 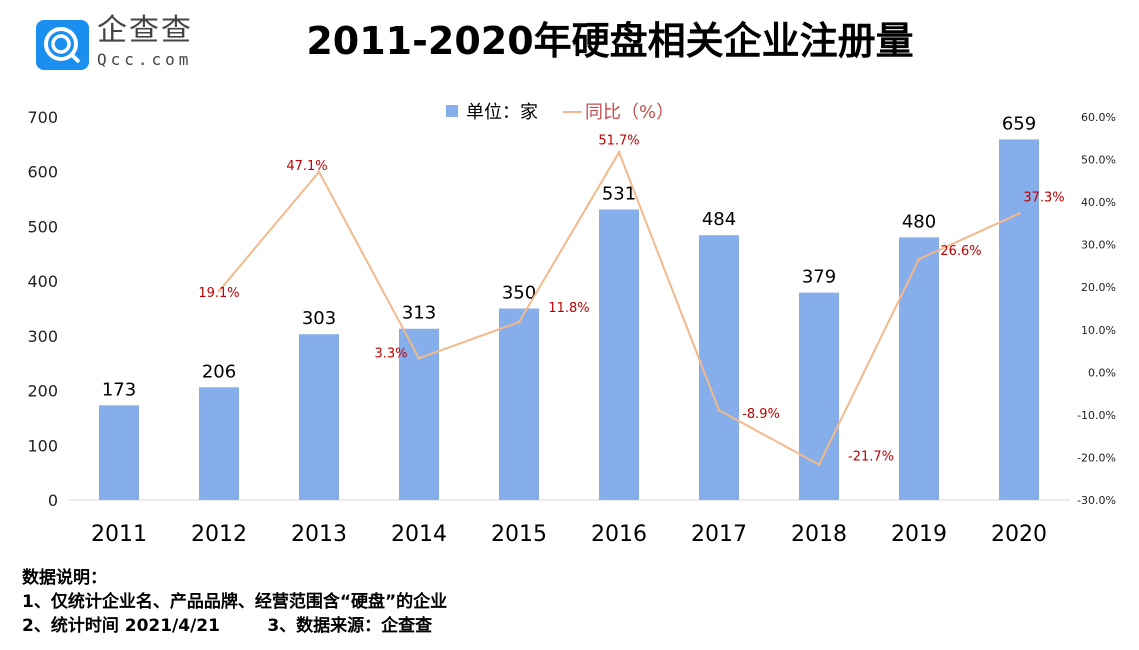 What do you see at coordinates (419, 313) in the screenshot?
I see `bar-value-label: 313` at bounding box center [419, 313].